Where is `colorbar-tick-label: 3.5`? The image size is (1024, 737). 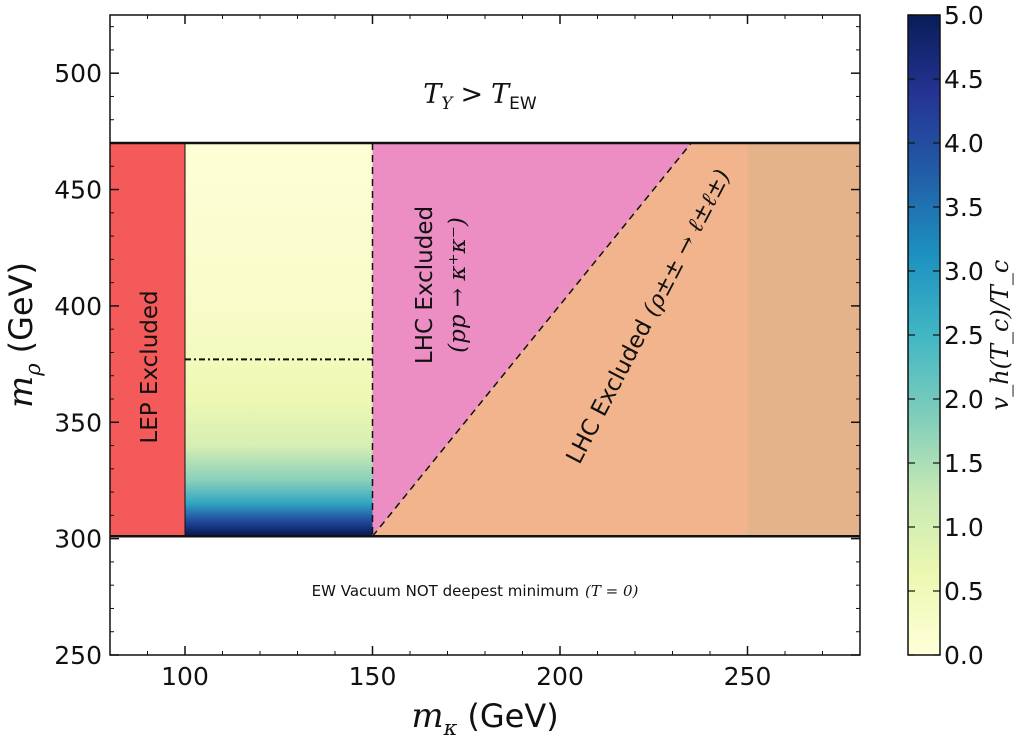
colorbar-tick-label: 3.5 is located at coordinates (964, 207).